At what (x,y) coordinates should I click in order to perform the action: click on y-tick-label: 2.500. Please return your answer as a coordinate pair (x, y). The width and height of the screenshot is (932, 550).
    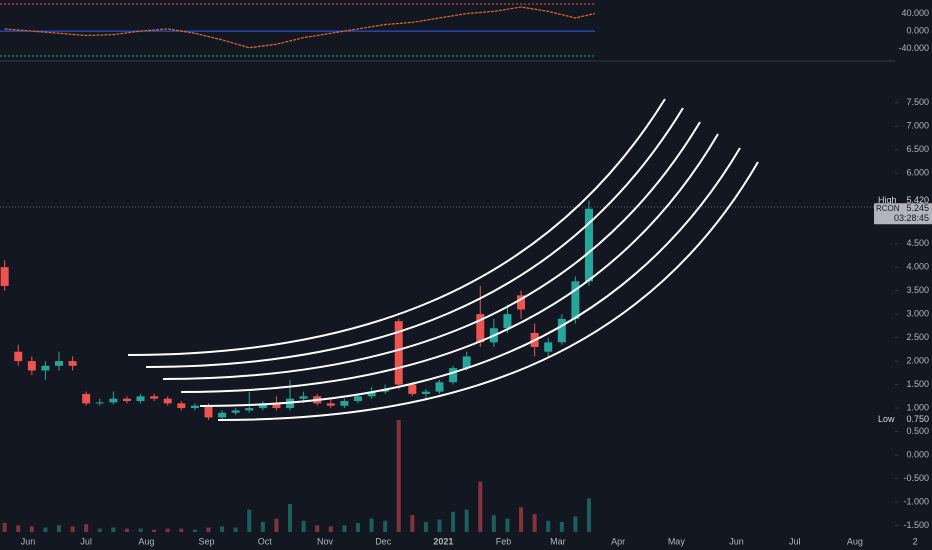
    Looking at the image, I should click on (917, 337).